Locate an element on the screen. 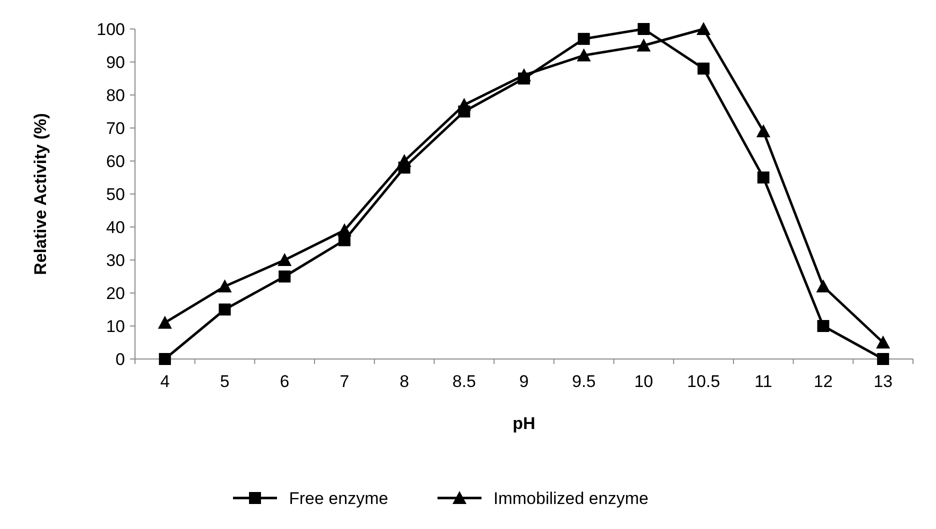  x-tick-label: 7 is located at coordinates (345, 381).